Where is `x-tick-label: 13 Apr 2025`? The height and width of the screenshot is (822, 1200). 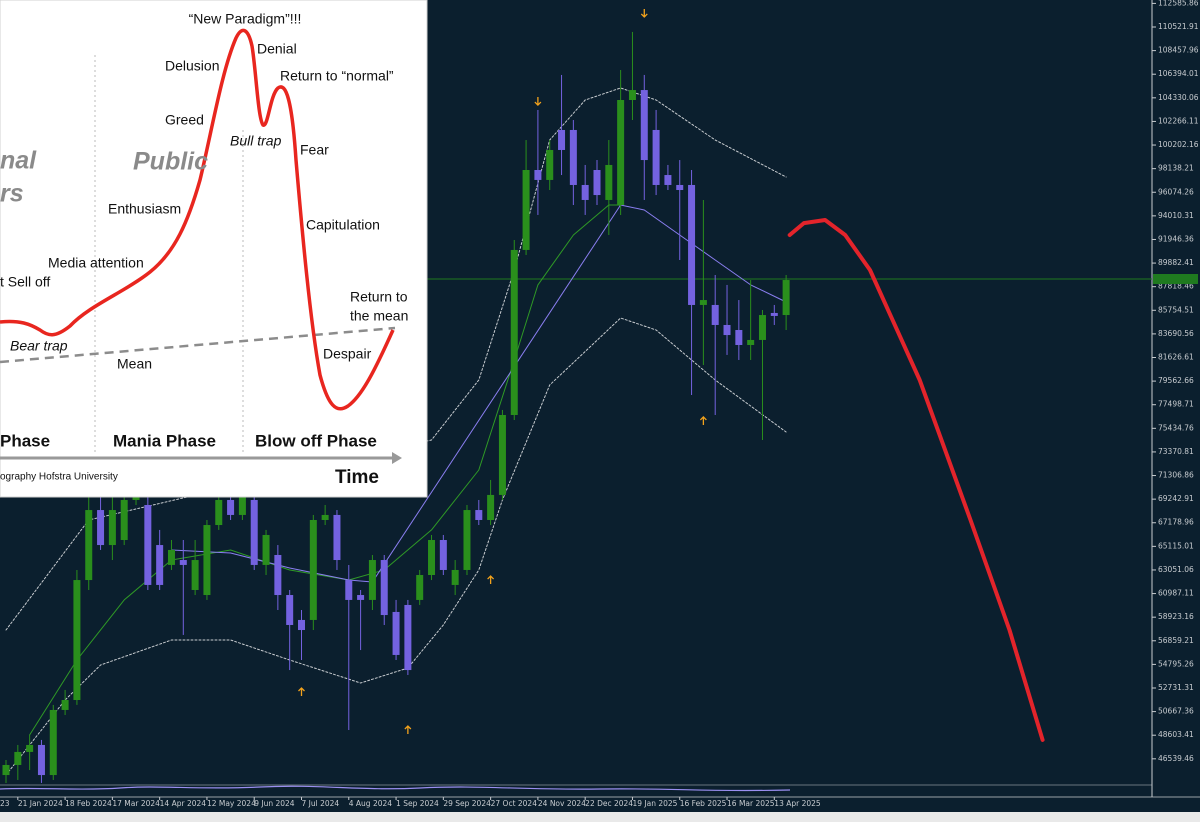 x-tick-label: 13 Apr 2025 is located at coordinates (797, 803).